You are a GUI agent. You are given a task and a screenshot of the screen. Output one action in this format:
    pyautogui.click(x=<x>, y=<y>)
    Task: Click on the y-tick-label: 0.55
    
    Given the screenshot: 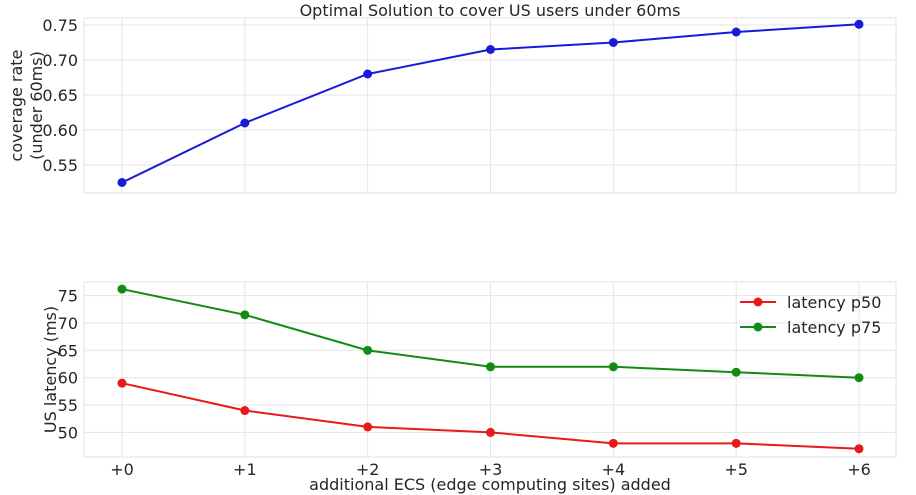 What is the action you would take?
    pyautogui.click(x=60, y=165)
    